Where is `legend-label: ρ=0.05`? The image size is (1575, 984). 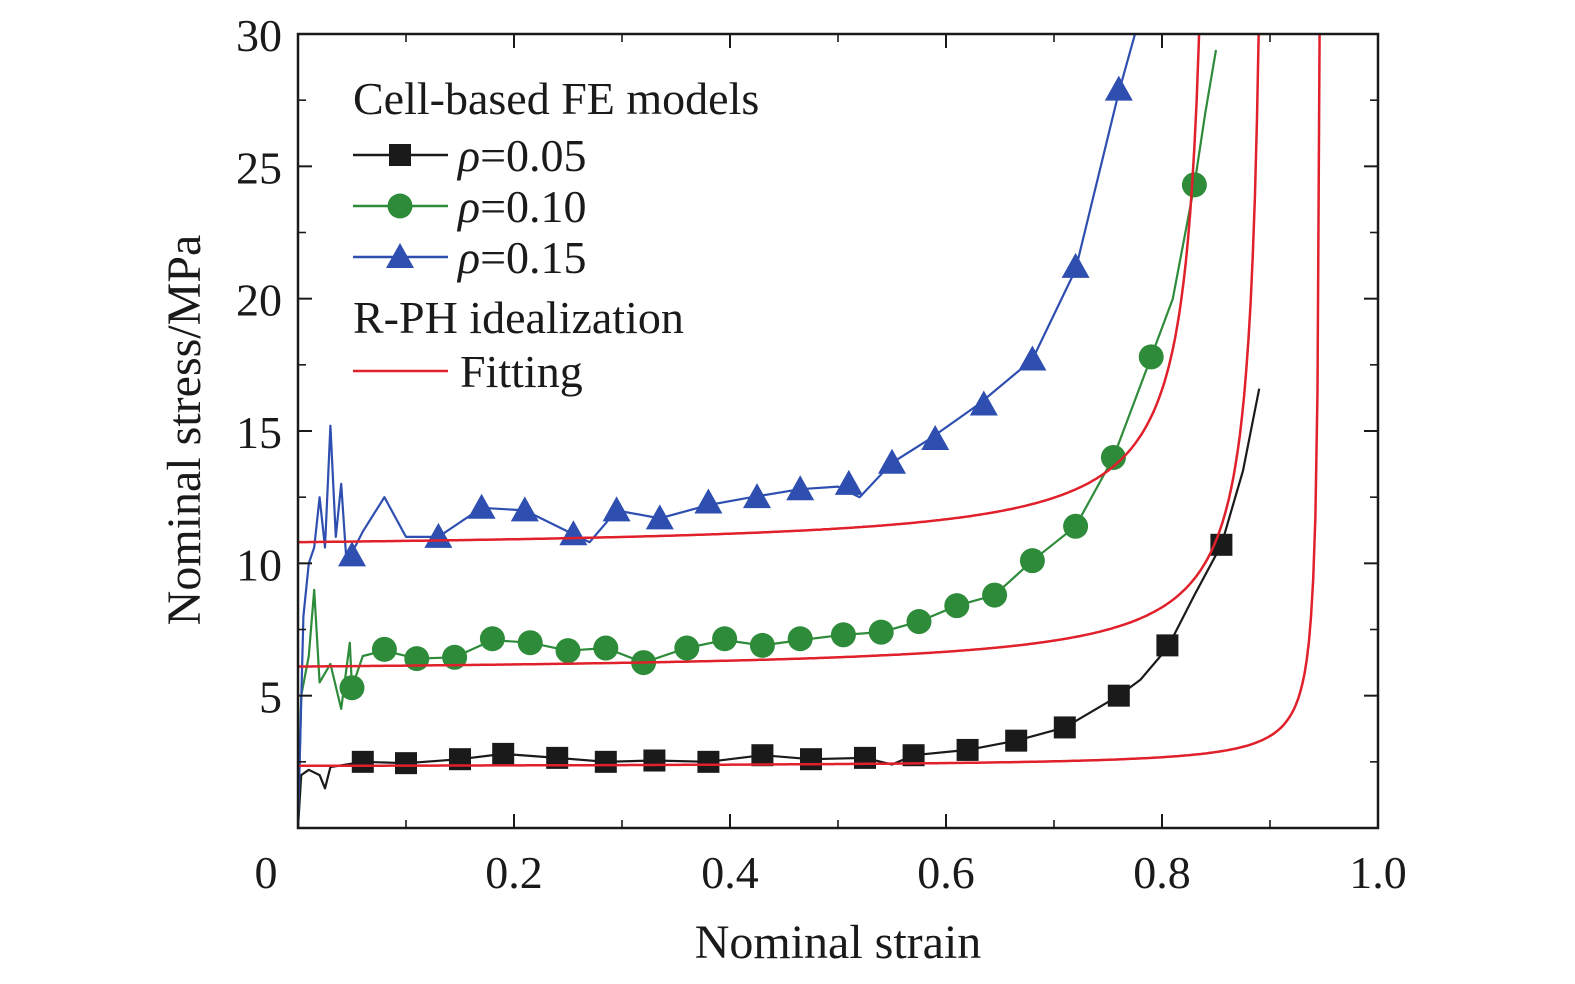 legend-label: ρ=0.05 is located at coordinates (521, 155).